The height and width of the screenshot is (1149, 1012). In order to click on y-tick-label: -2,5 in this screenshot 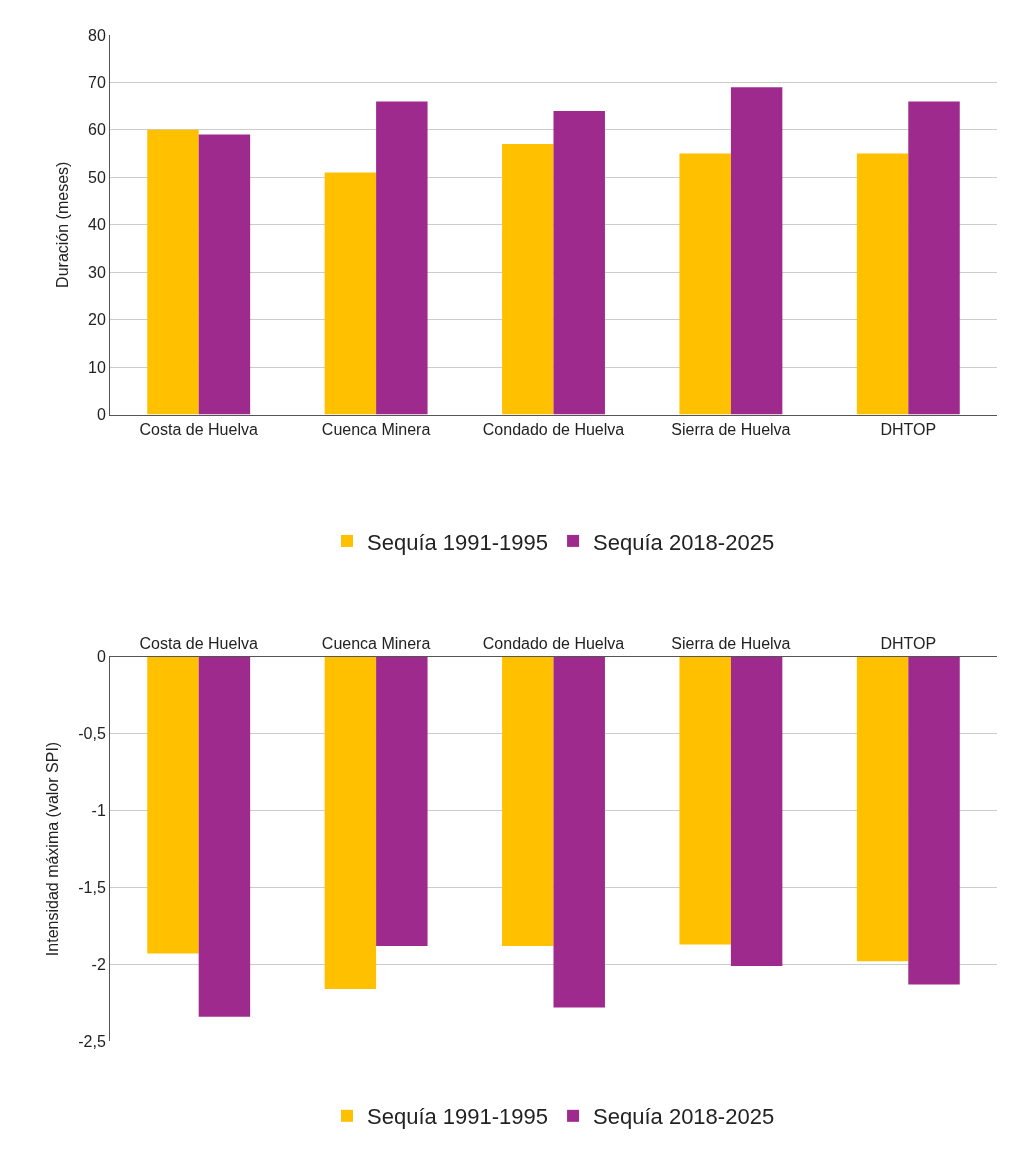, I will do `click(92, 1041)`.